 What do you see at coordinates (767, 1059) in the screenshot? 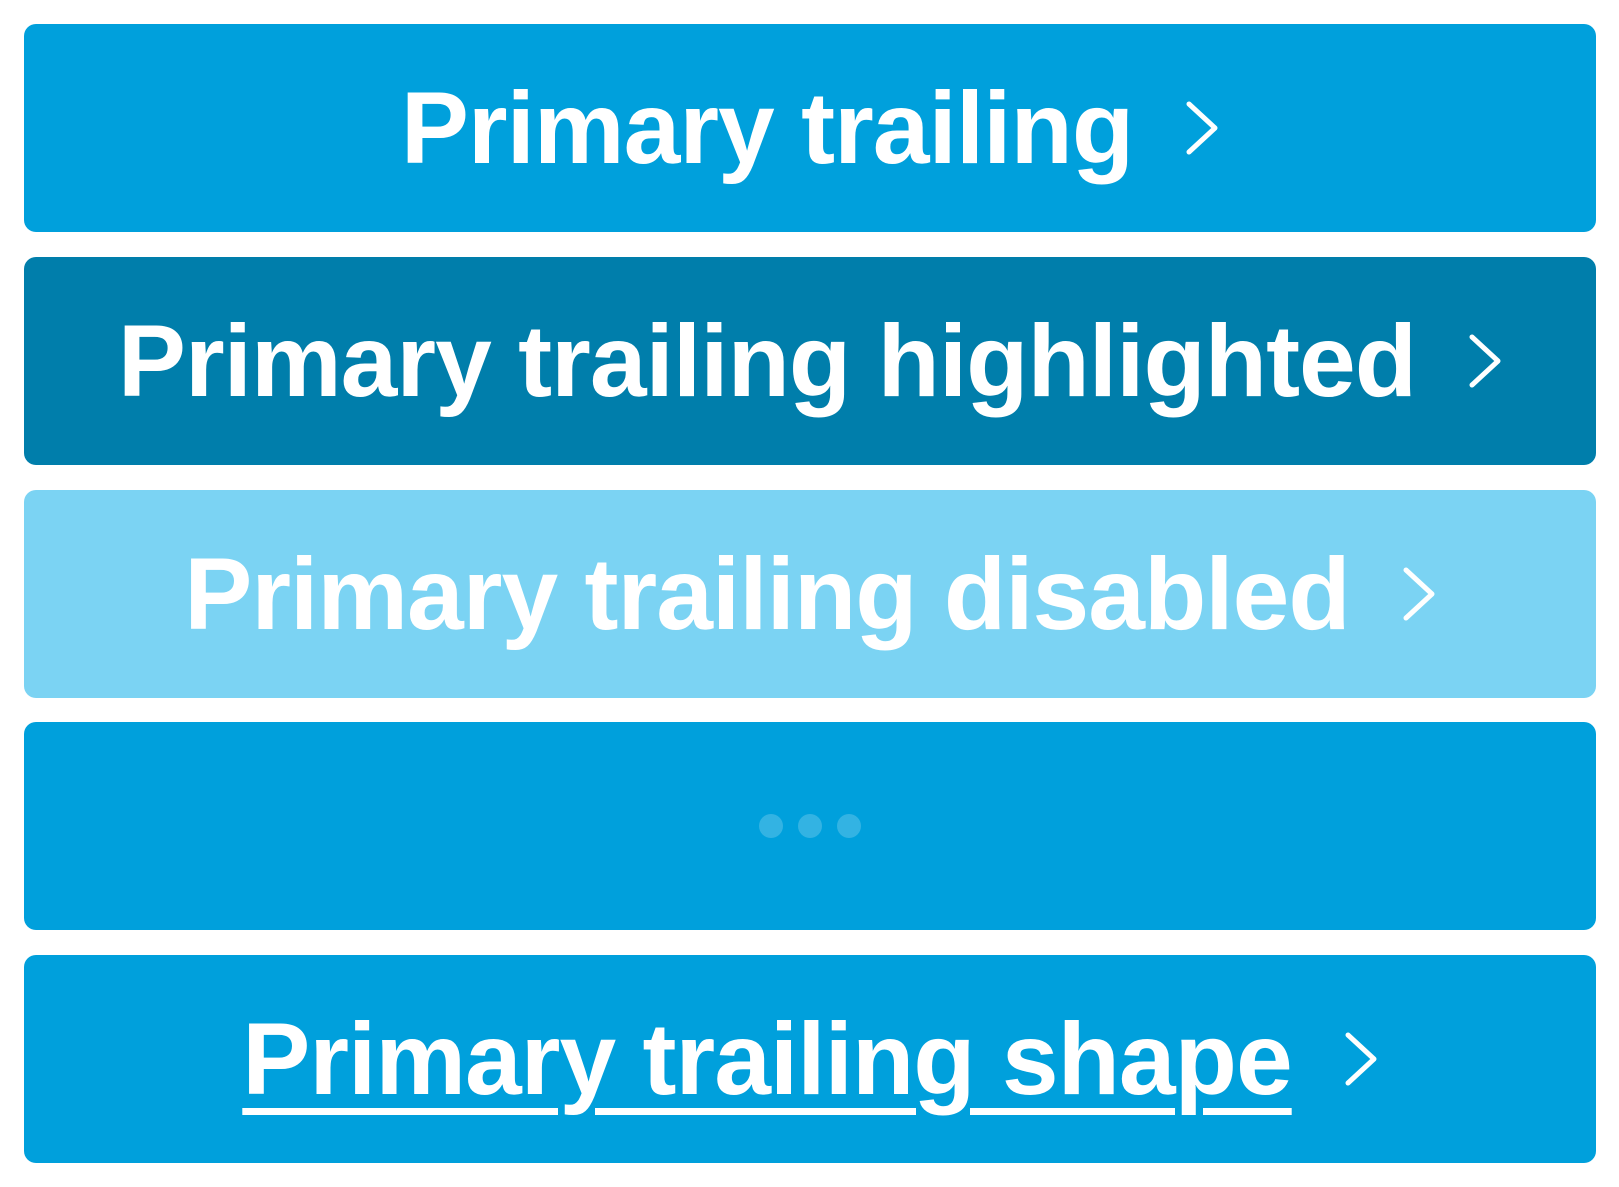
I see `button-label: Primary trailing shape` at bounding box center [767, 1059].